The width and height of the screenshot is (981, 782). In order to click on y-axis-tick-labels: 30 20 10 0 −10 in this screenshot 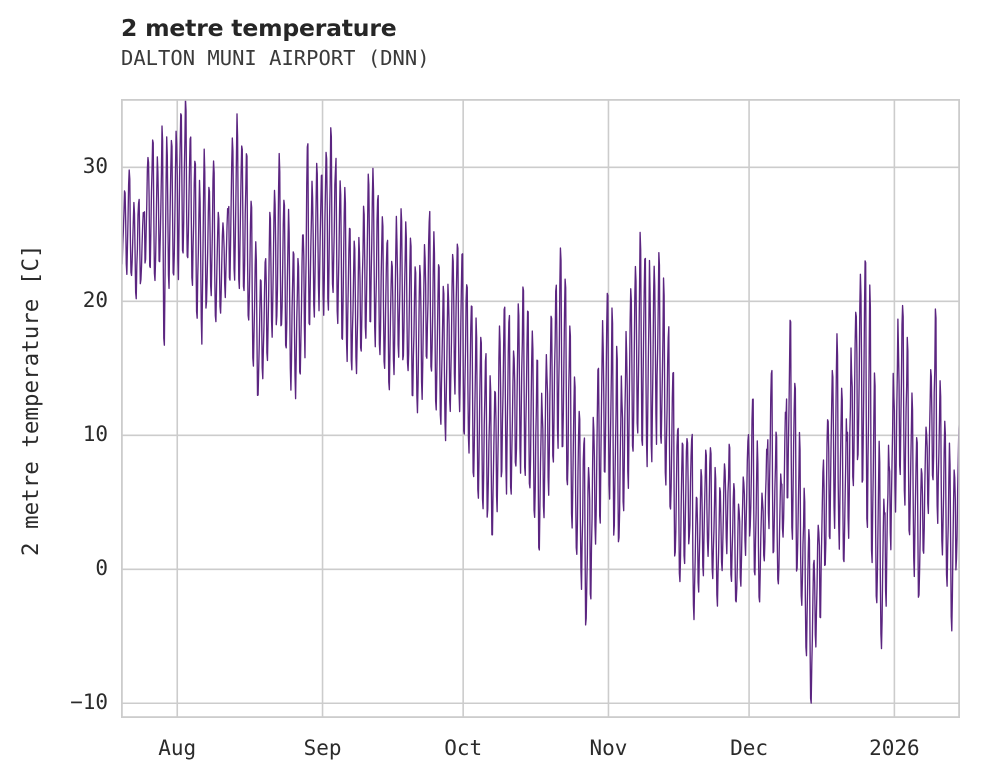, I will do `click(54, 391)`.